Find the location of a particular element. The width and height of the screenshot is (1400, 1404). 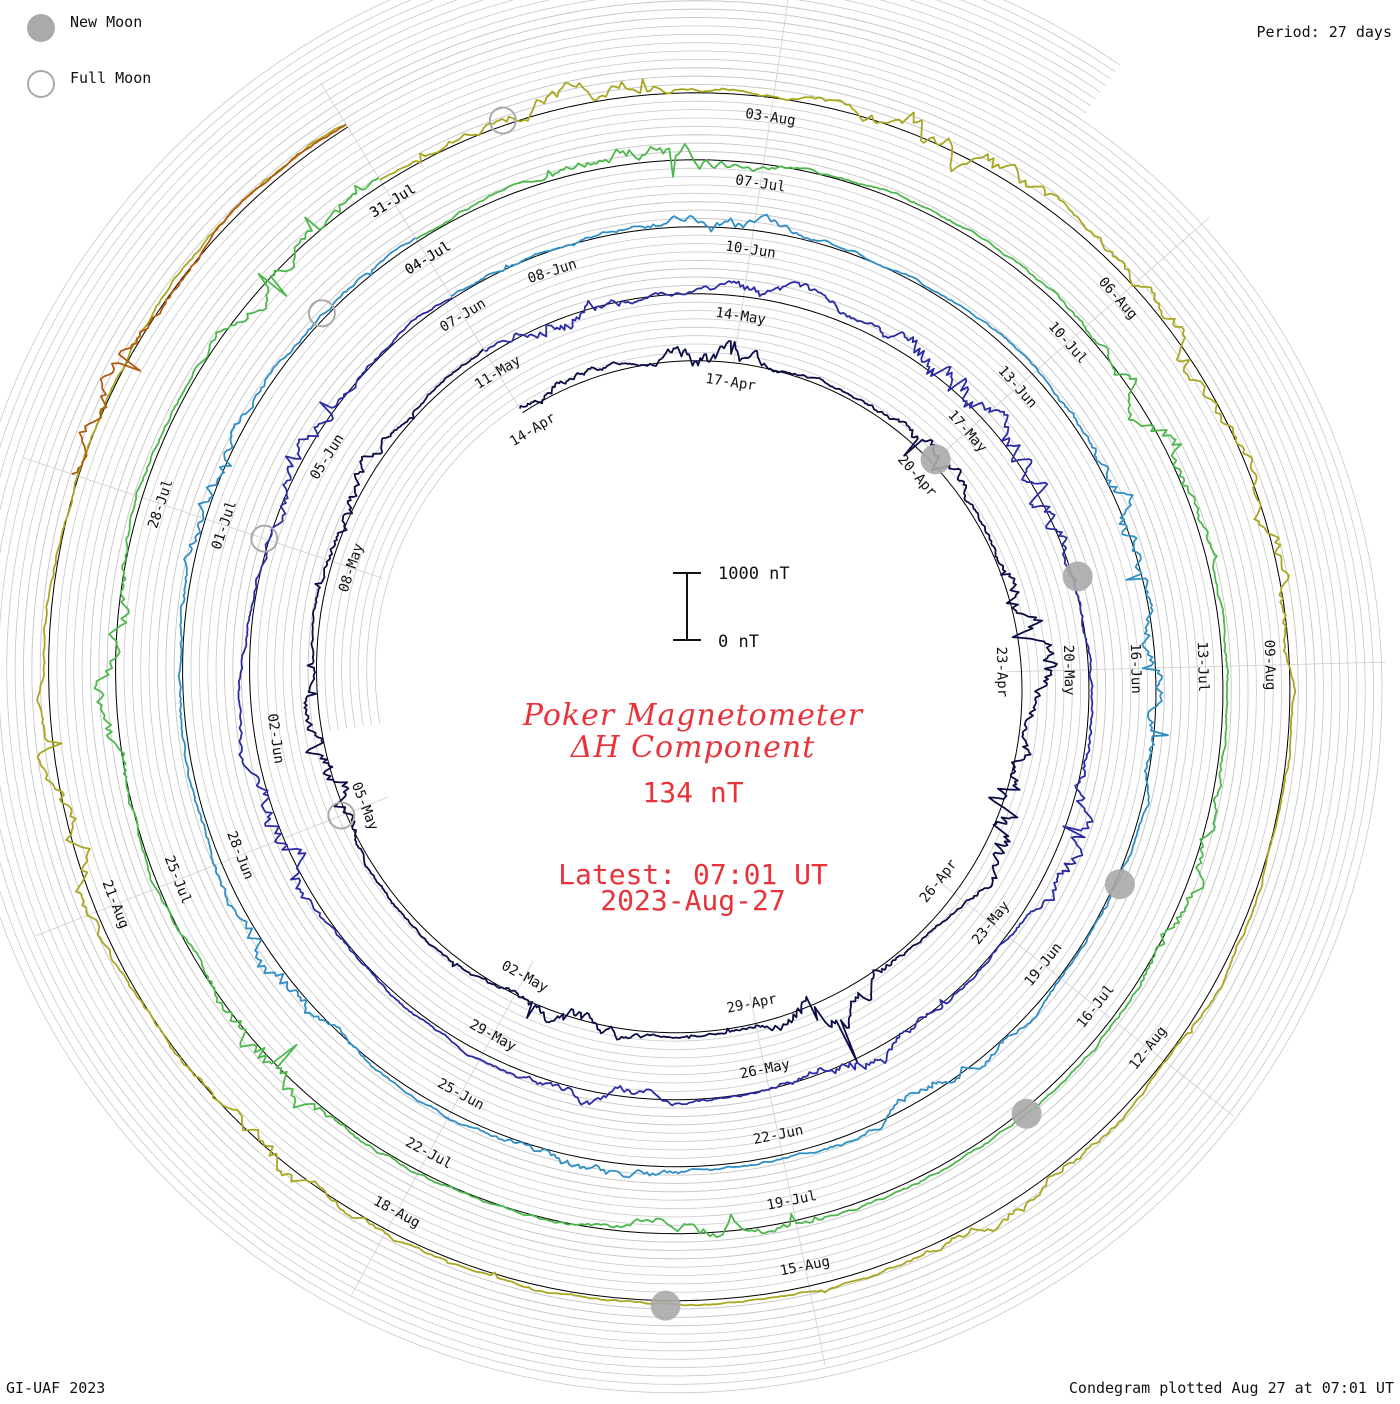

footer-credit: GI-UAF 2023 is located at coordinates (56, 1388).